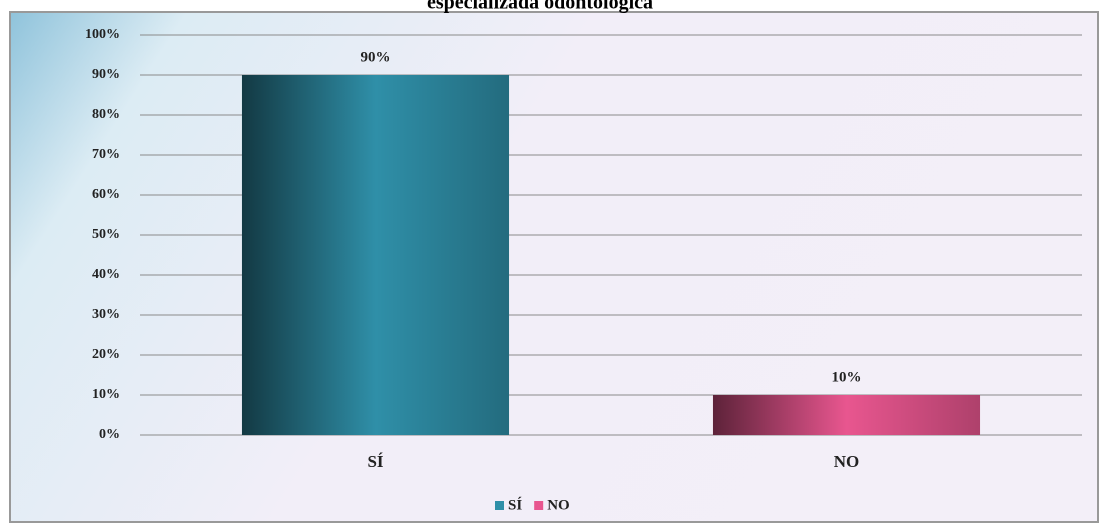  Describe the element at coordinates (376, 57) in the screenshot. I see `data-label: 90%` at that location.